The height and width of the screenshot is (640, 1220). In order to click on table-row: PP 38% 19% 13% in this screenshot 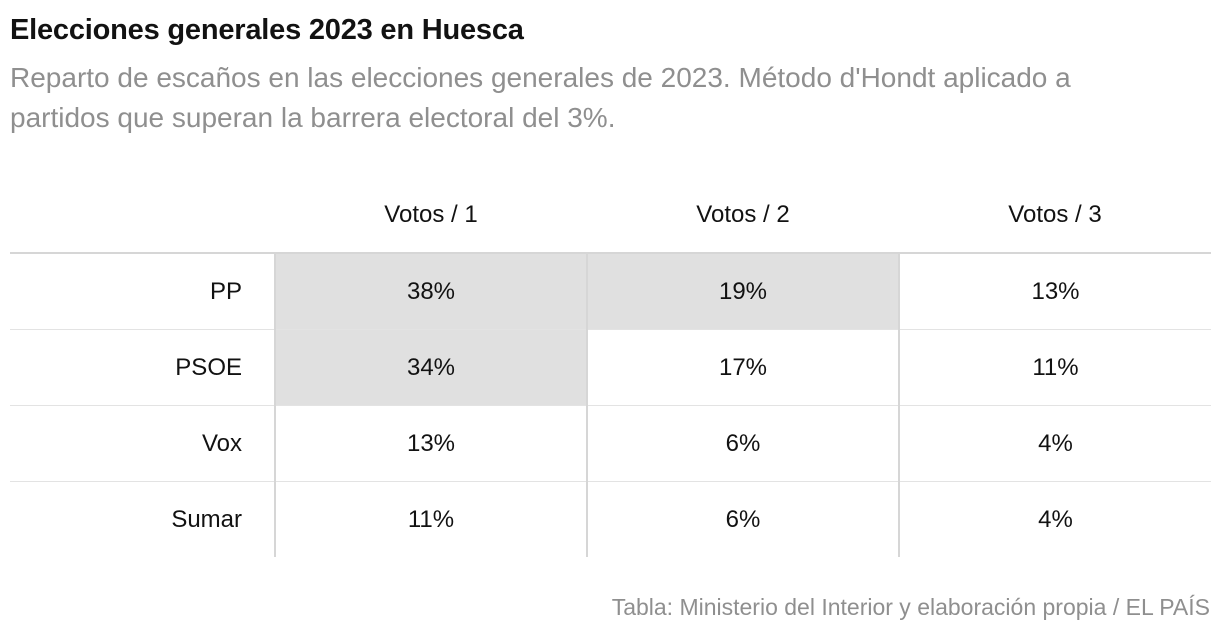, I will do `click(610, 291)`.